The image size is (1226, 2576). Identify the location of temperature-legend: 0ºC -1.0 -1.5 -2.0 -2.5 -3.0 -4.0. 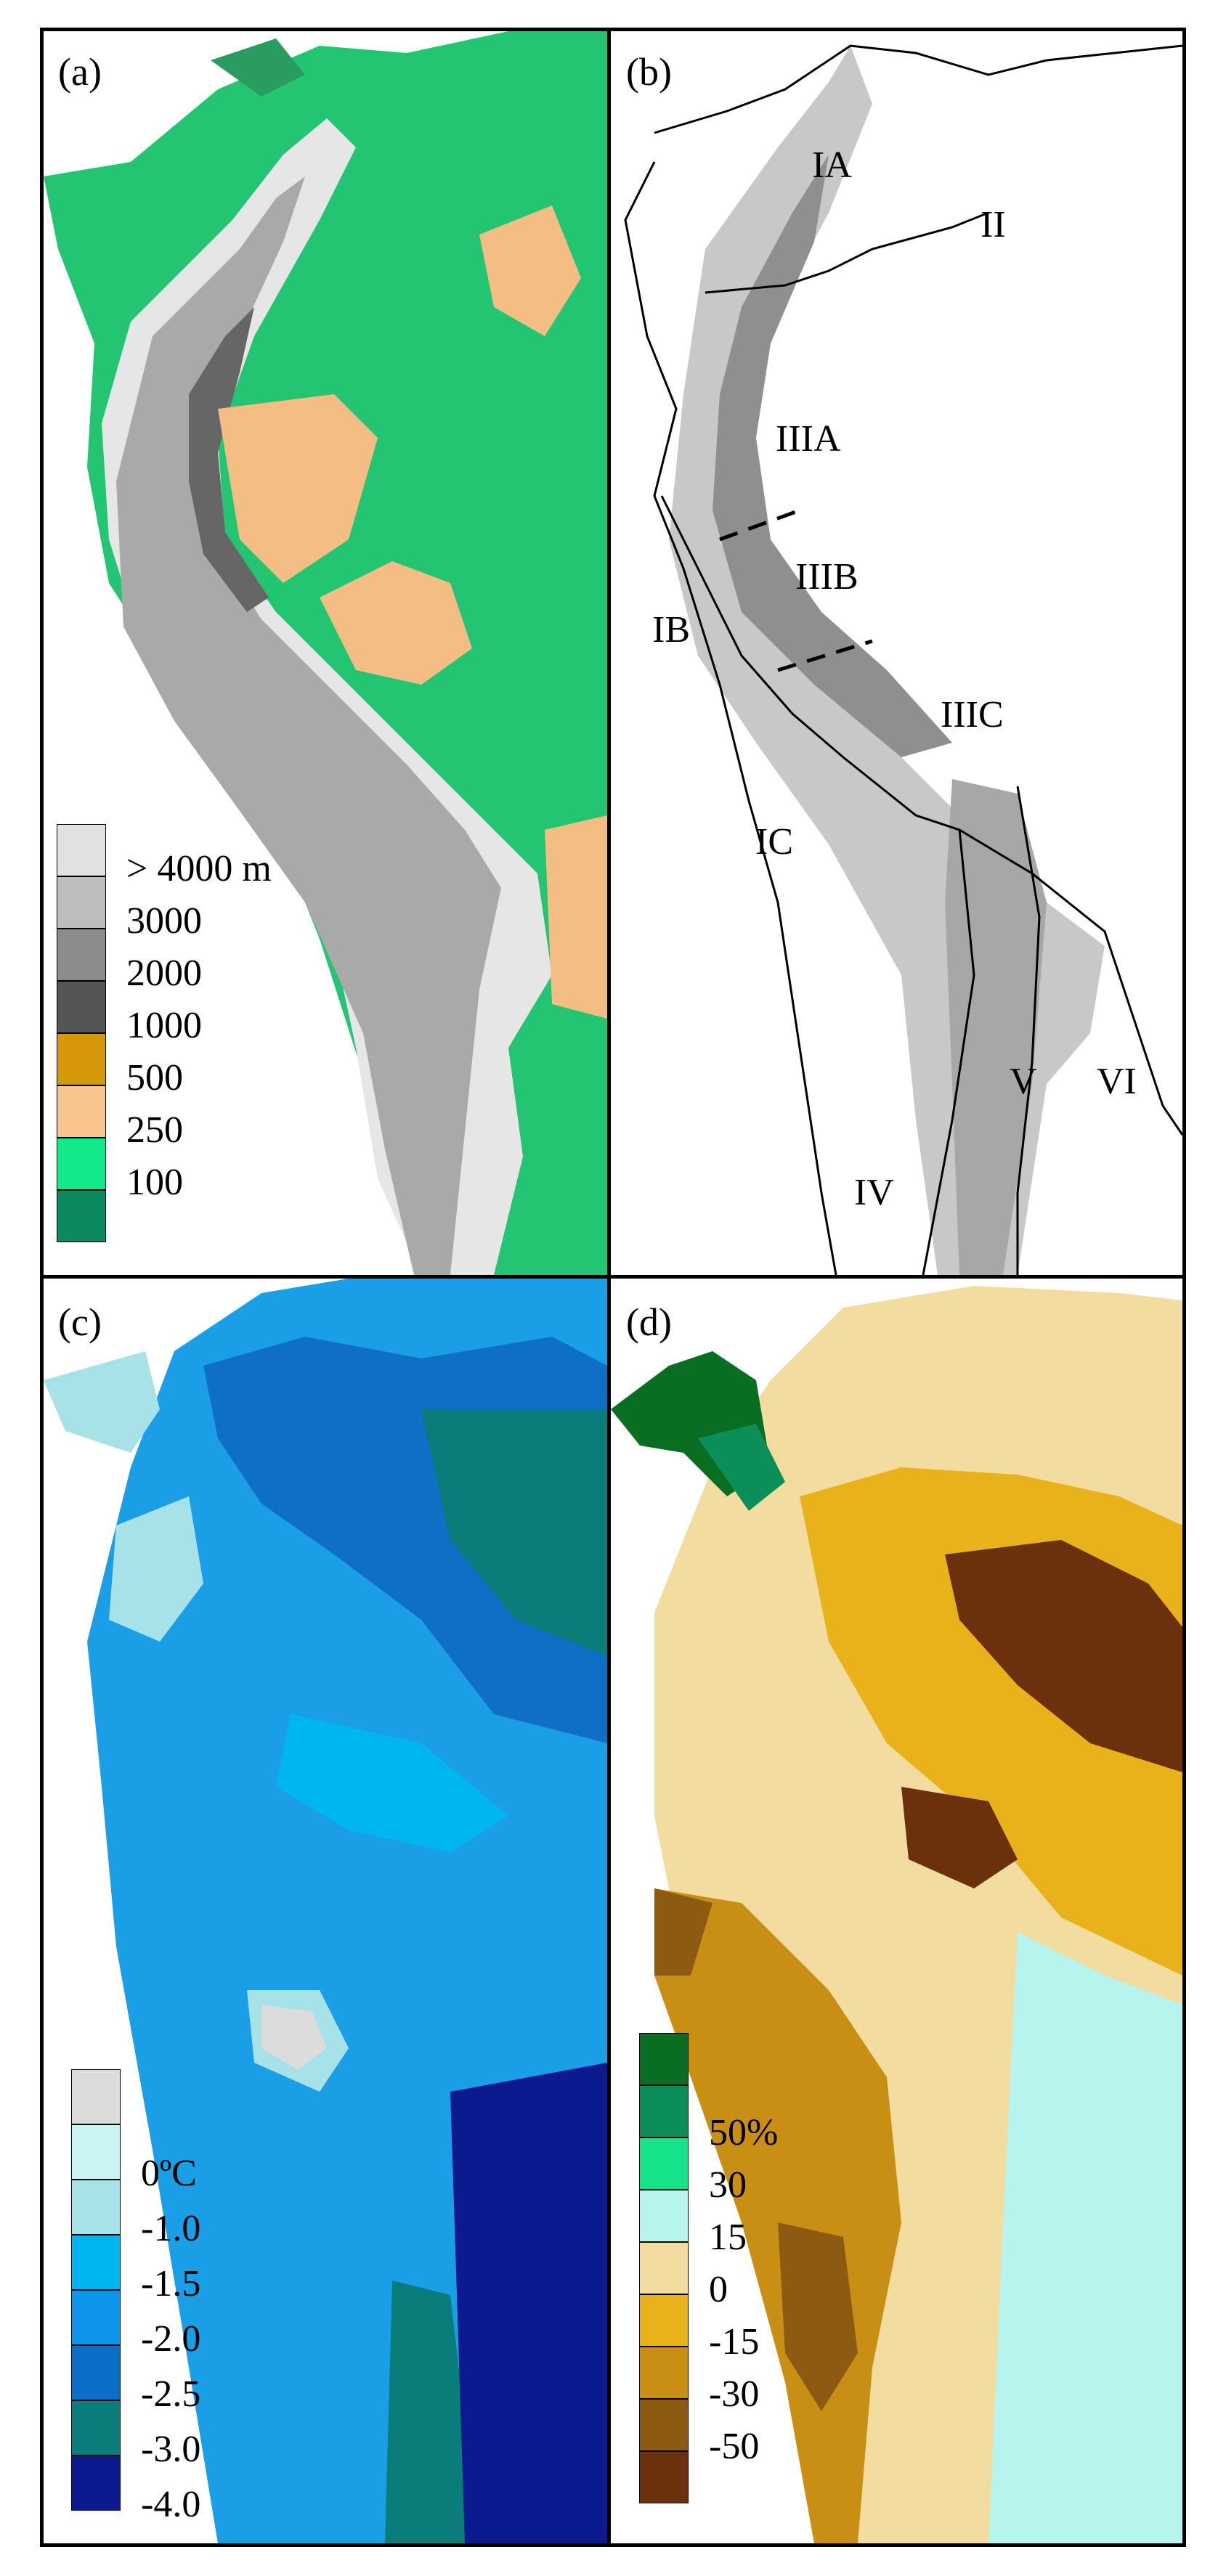
(194, 2296).